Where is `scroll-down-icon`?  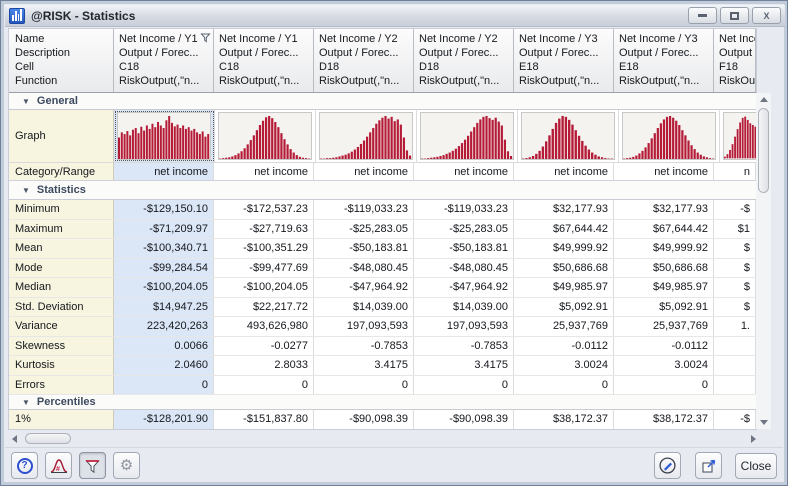 scroll-down-icon is located at coordinates (764, 422).